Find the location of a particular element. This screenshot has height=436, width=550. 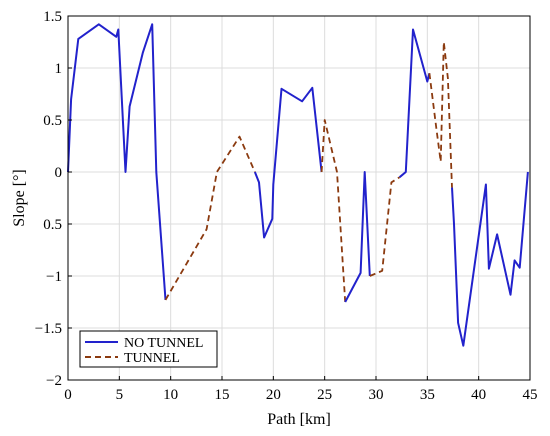

x-tick-label: 25 is located at coordinates (324, 395).